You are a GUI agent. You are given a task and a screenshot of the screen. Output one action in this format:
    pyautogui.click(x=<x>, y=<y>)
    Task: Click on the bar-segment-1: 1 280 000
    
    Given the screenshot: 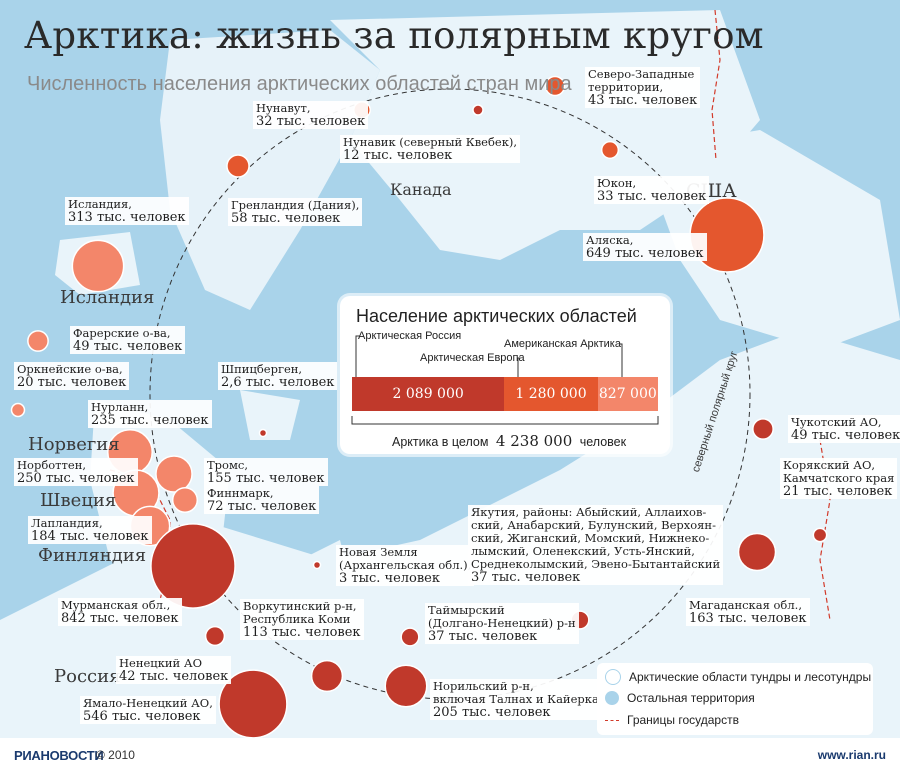 What is the action you would take?
    pyautogui.click(x=551, y=394)
    